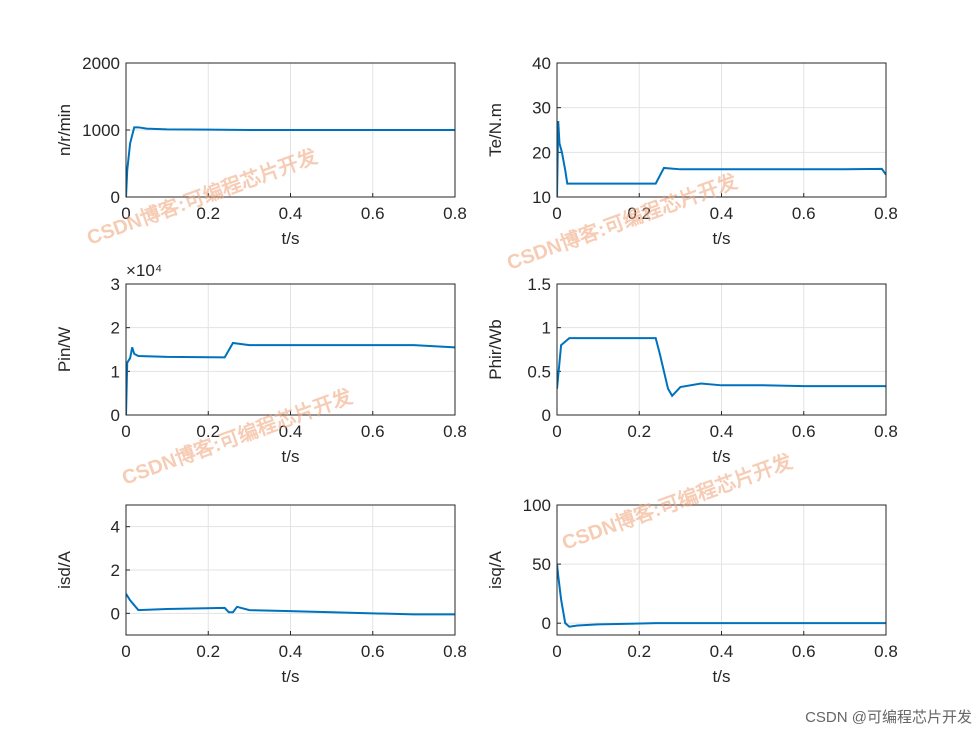 Image resolution: width=980 pixels, height=735 pixels. I want to click on y-tick-label: 2000, so click(101, 63).